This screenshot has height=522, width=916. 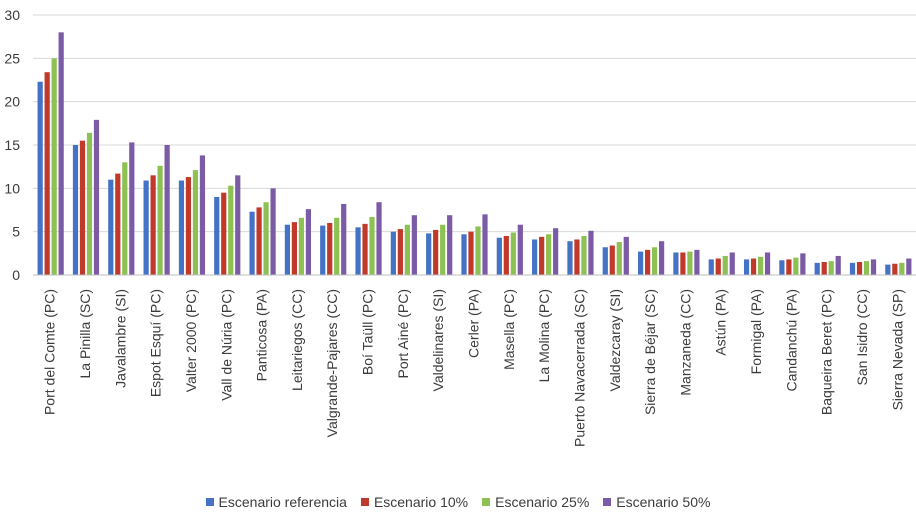 I want to click on x-tick-label: Baqueira Beret (PC), so click(x=827, y=352).